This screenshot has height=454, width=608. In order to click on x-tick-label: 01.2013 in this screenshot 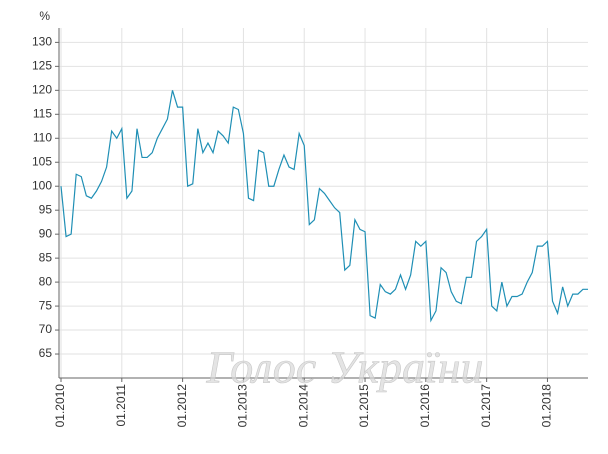, I will do `click(243, 406)`.